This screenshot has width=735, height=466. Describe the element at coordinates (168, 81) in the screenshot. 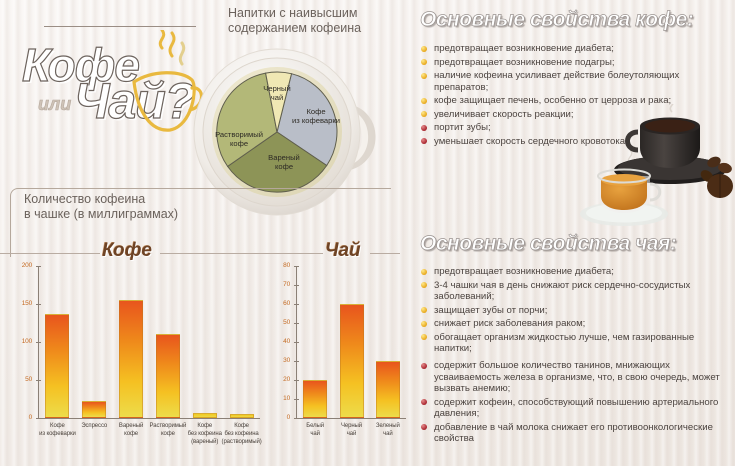

I see `steaming-cup-icon` at that location.